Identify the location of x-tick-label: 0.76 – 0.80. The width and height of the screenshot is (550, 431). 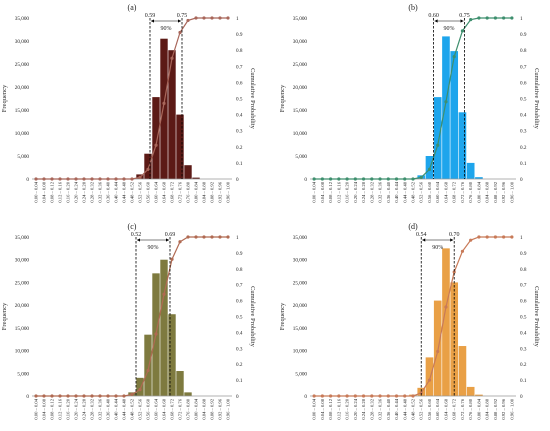
(188, 191).